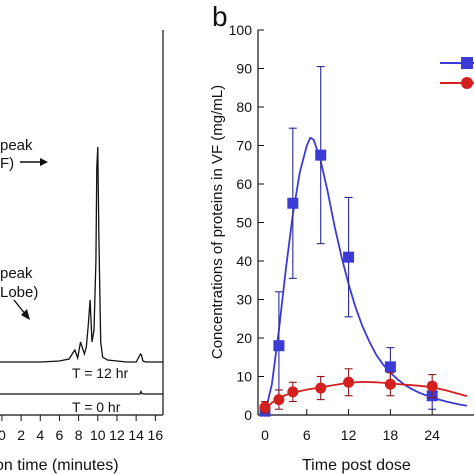 This screenshot has width=474, height=474. What do you see at coordinates (307, 435) in the screenshot?
I see `panel-b-x-tick-label: 6` at bounding box center [307, 435].